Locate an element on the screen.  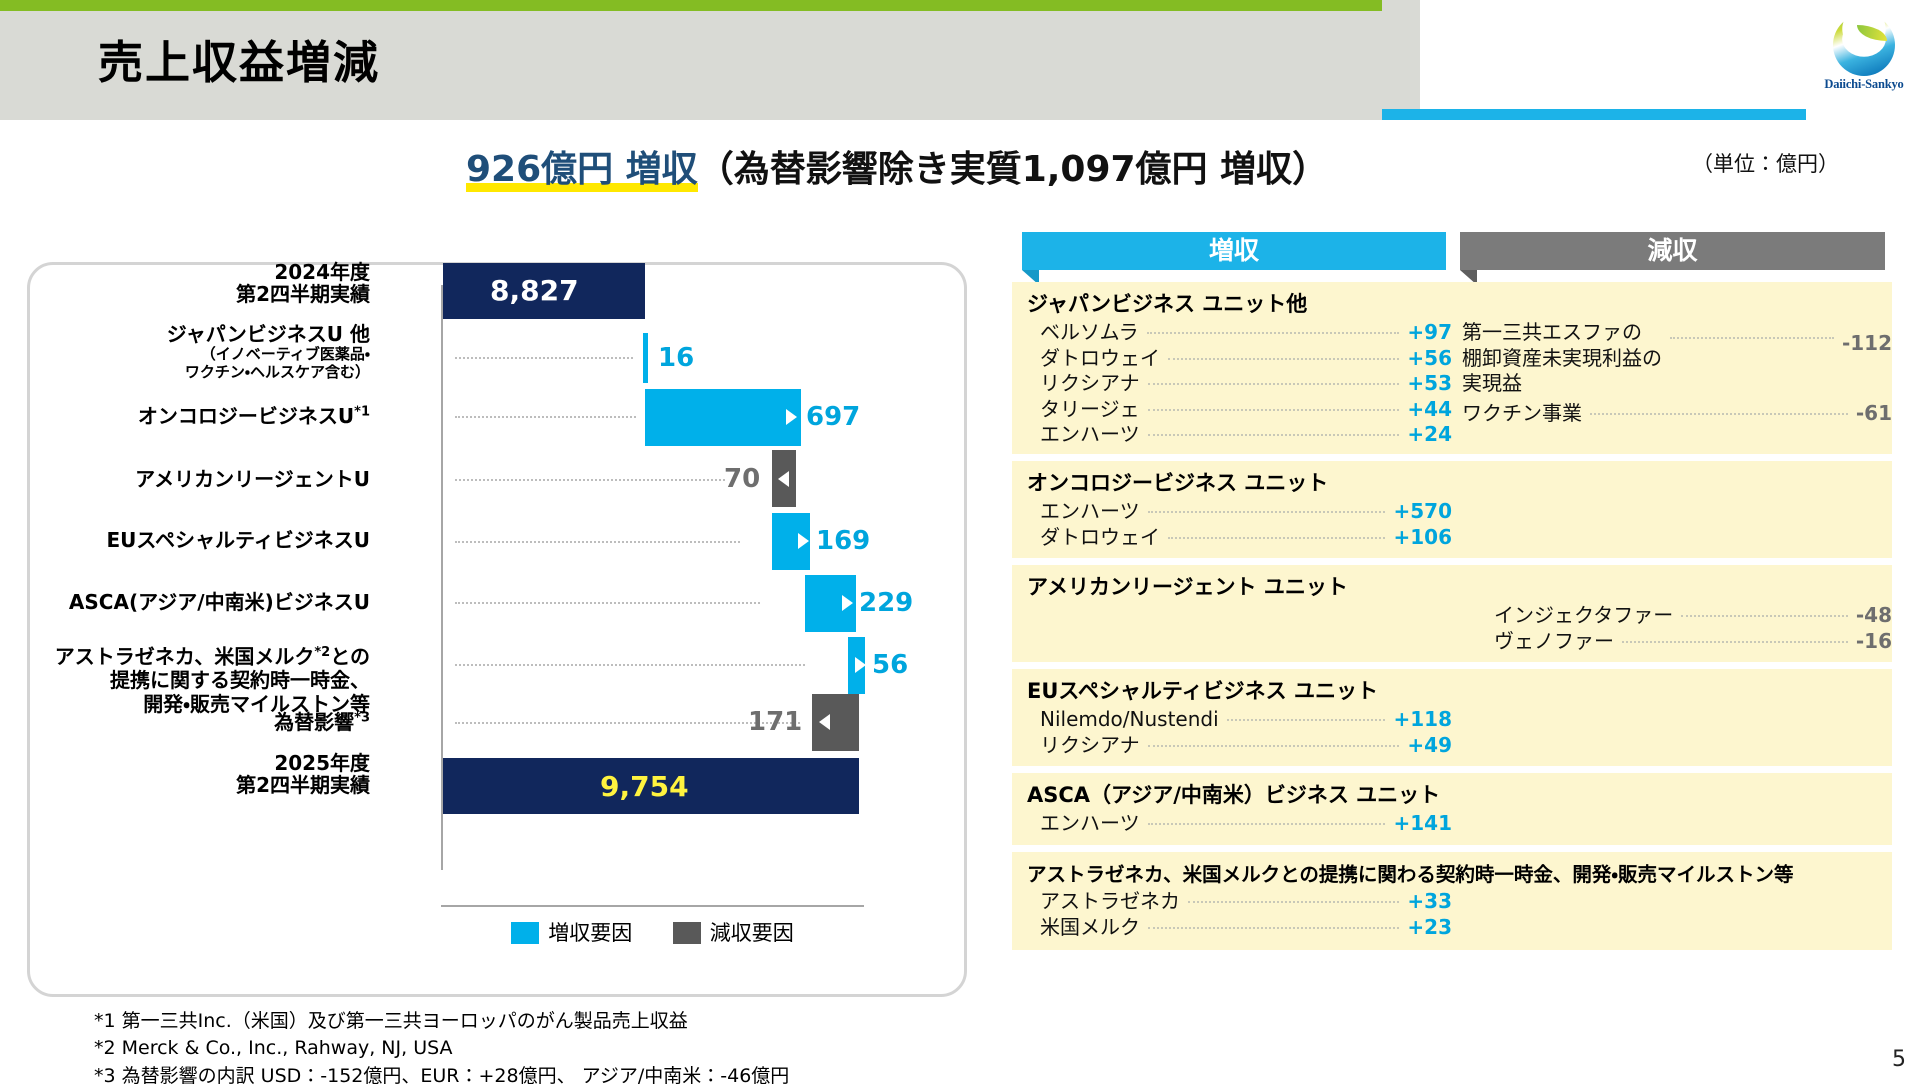
legend-swatch-increase-icon is located at coordinates (525, 933).